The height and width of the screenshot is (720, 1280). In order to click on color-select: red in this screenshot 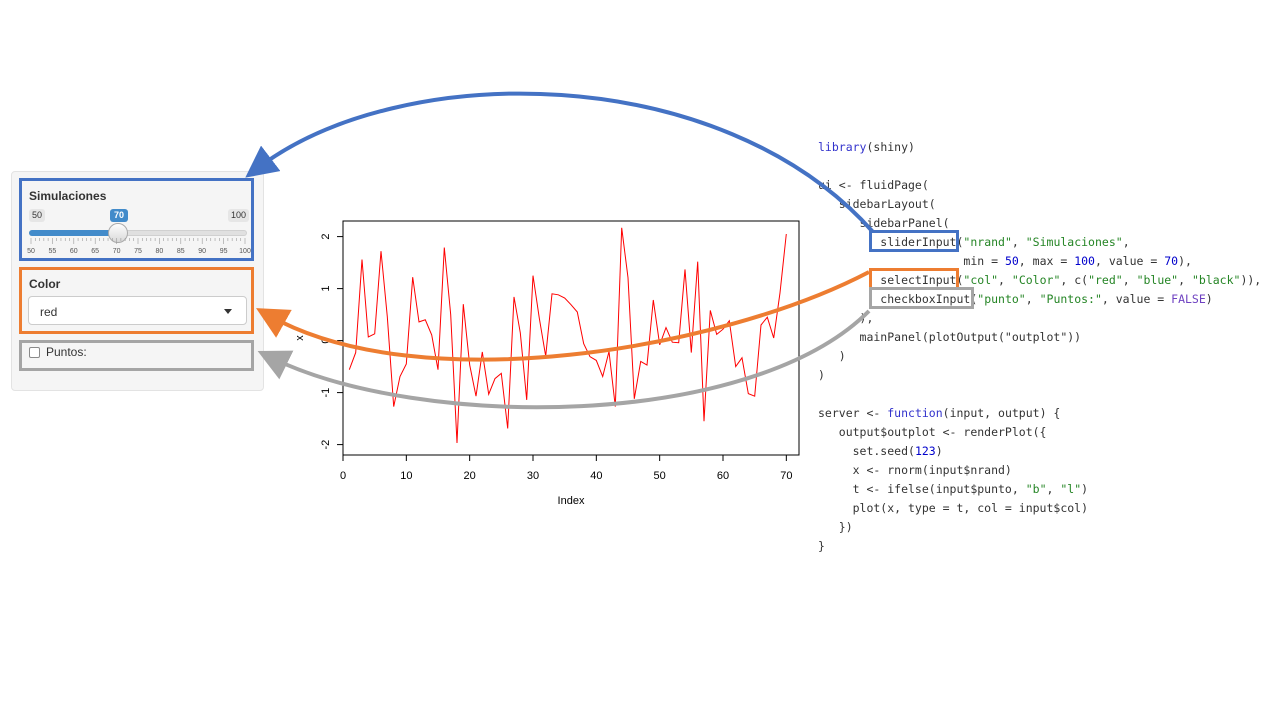, I will do `click(137, 310)`.